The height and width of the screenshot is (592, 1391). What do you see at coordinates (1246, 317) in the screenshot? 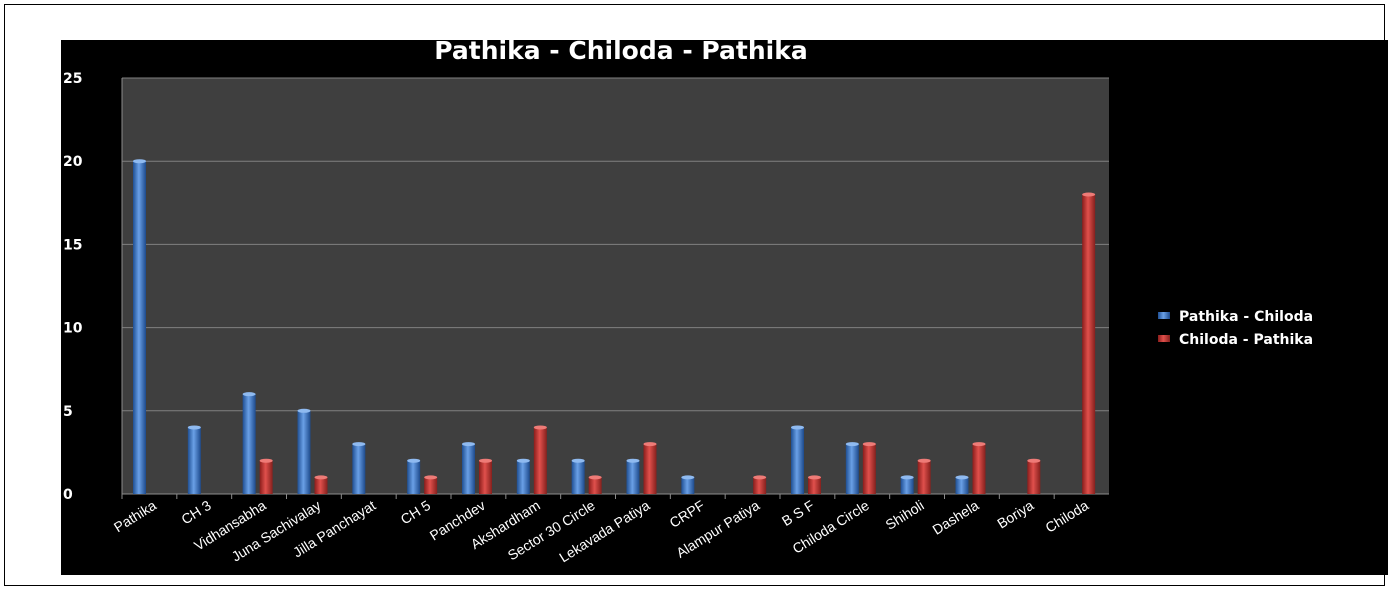
I see `legend-label: Pathika - Chiloda` at bounding box center [1246, 317].